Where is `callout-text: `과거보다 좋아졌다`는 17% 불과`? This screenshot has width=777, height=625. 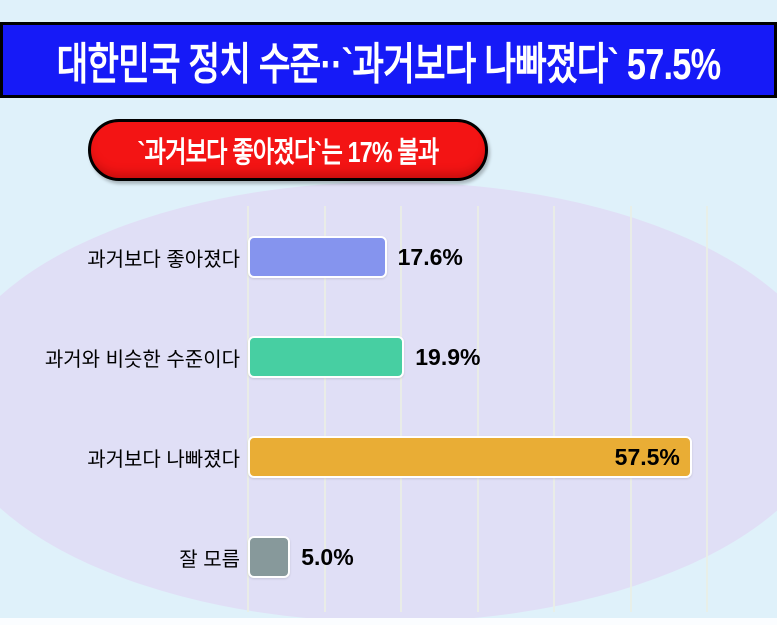
callout-text: `과거보다 좋아졌다`는 17% 불과 is located at coordinates (288, 153).